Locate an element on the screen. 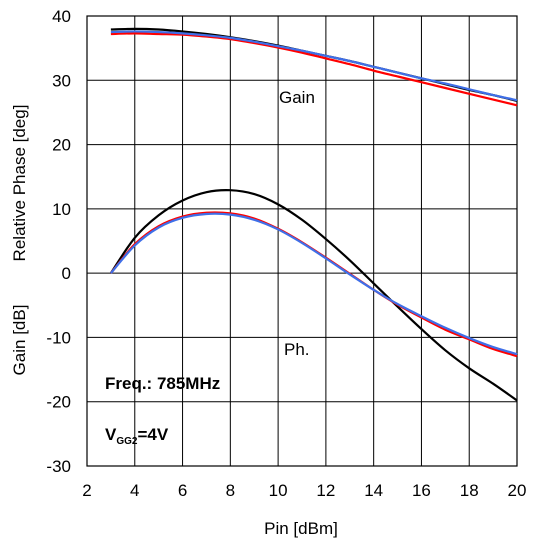  x-tick-label-9: 20 is located at coordinates (517, 490).